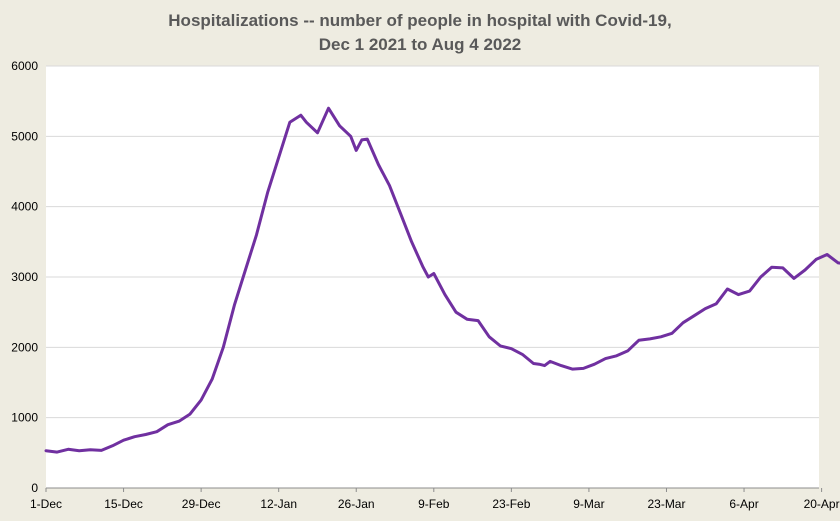  What do you see at coordinates (666, 504) in the screenshot?
I see `x-tick-label: 23-Mar` at bounding box center [666, 504].